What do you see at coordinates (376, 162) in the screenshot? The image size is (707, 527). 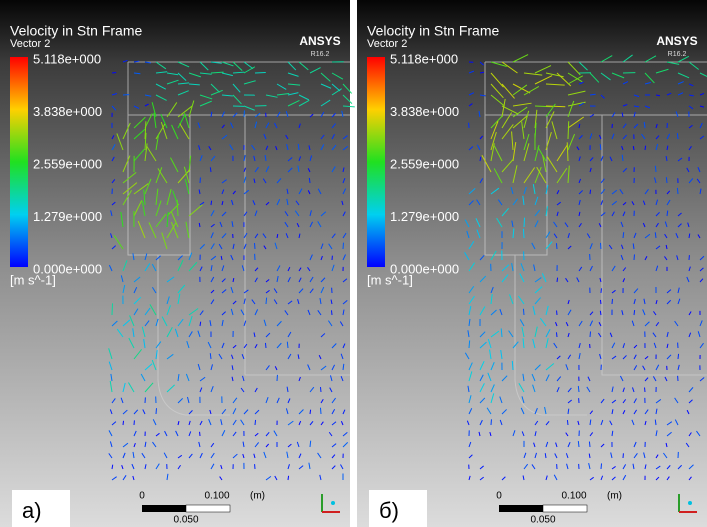 I see `colorbar` at bounding box center [376, 162].